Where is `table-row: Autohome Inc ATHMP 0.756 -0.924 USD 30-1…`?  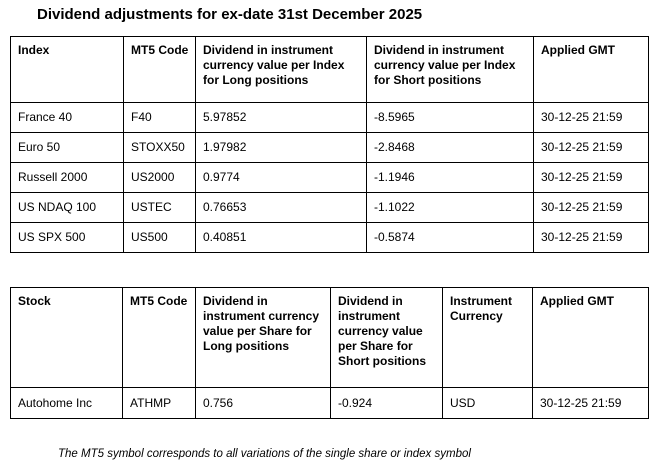 table-row: Autohome Inc ATHMP 0.756 -0.924 USD 30-1… is located at coordinates (329, 403).